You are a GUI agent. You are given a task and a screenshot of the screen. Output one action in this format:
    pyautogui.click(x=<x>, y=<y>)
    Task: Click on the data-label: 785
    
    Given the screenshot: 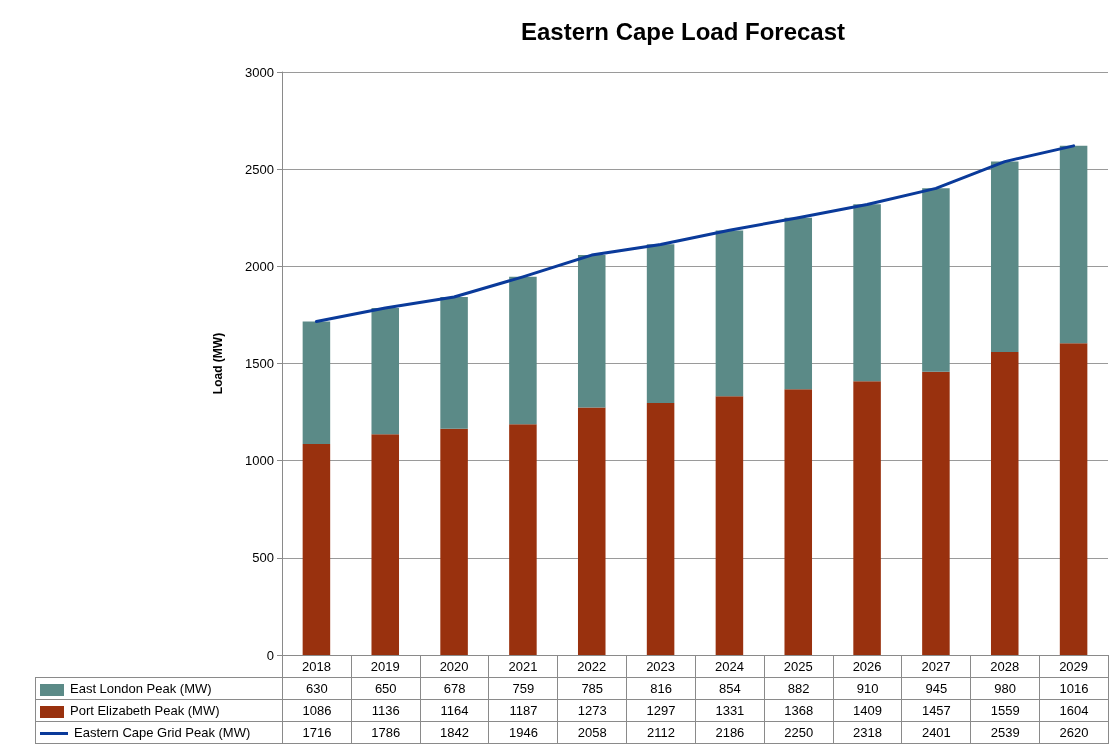 What is the action you would take?
    pyautogui.click(x=592, y=688)
    